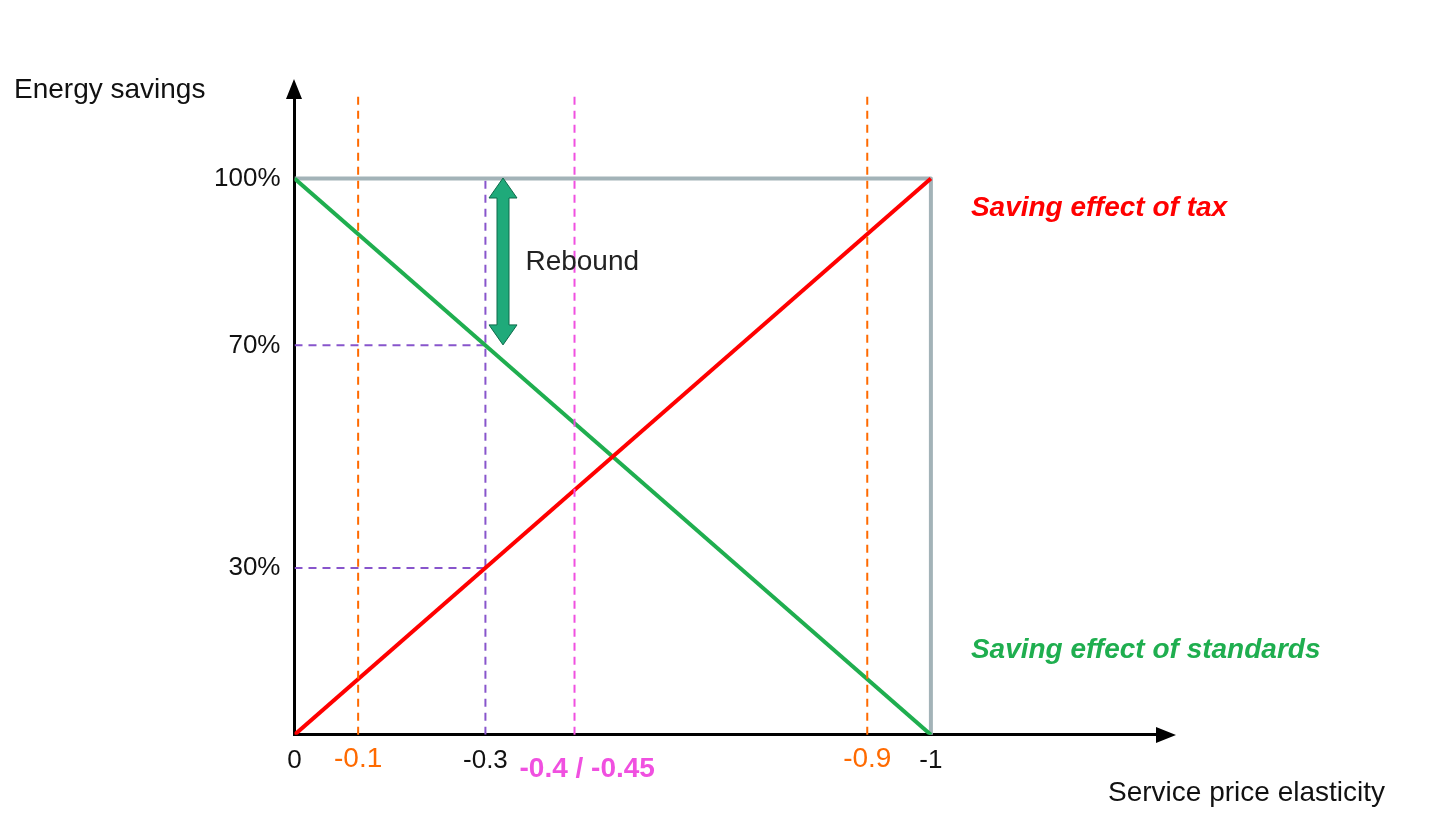  Describe the element at coordinates (587, 767) in the screenshot. I see `ref-line-label: -0.4 / -0.45` at that location.